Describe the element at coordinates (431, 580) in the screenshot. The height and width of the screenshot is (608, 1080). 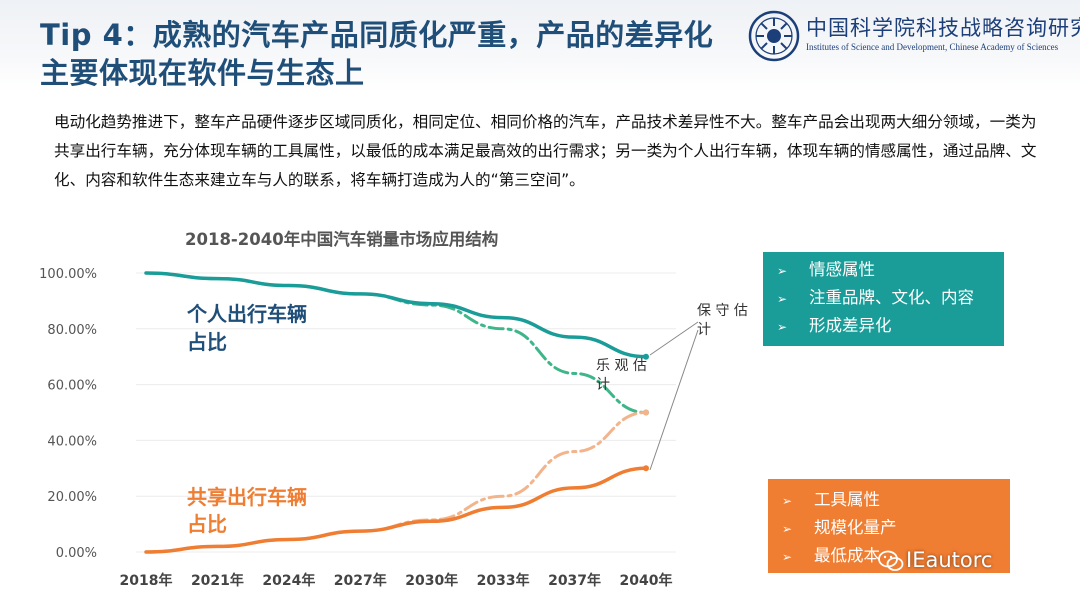
I see `x-tick-label: 2030年` at that location.